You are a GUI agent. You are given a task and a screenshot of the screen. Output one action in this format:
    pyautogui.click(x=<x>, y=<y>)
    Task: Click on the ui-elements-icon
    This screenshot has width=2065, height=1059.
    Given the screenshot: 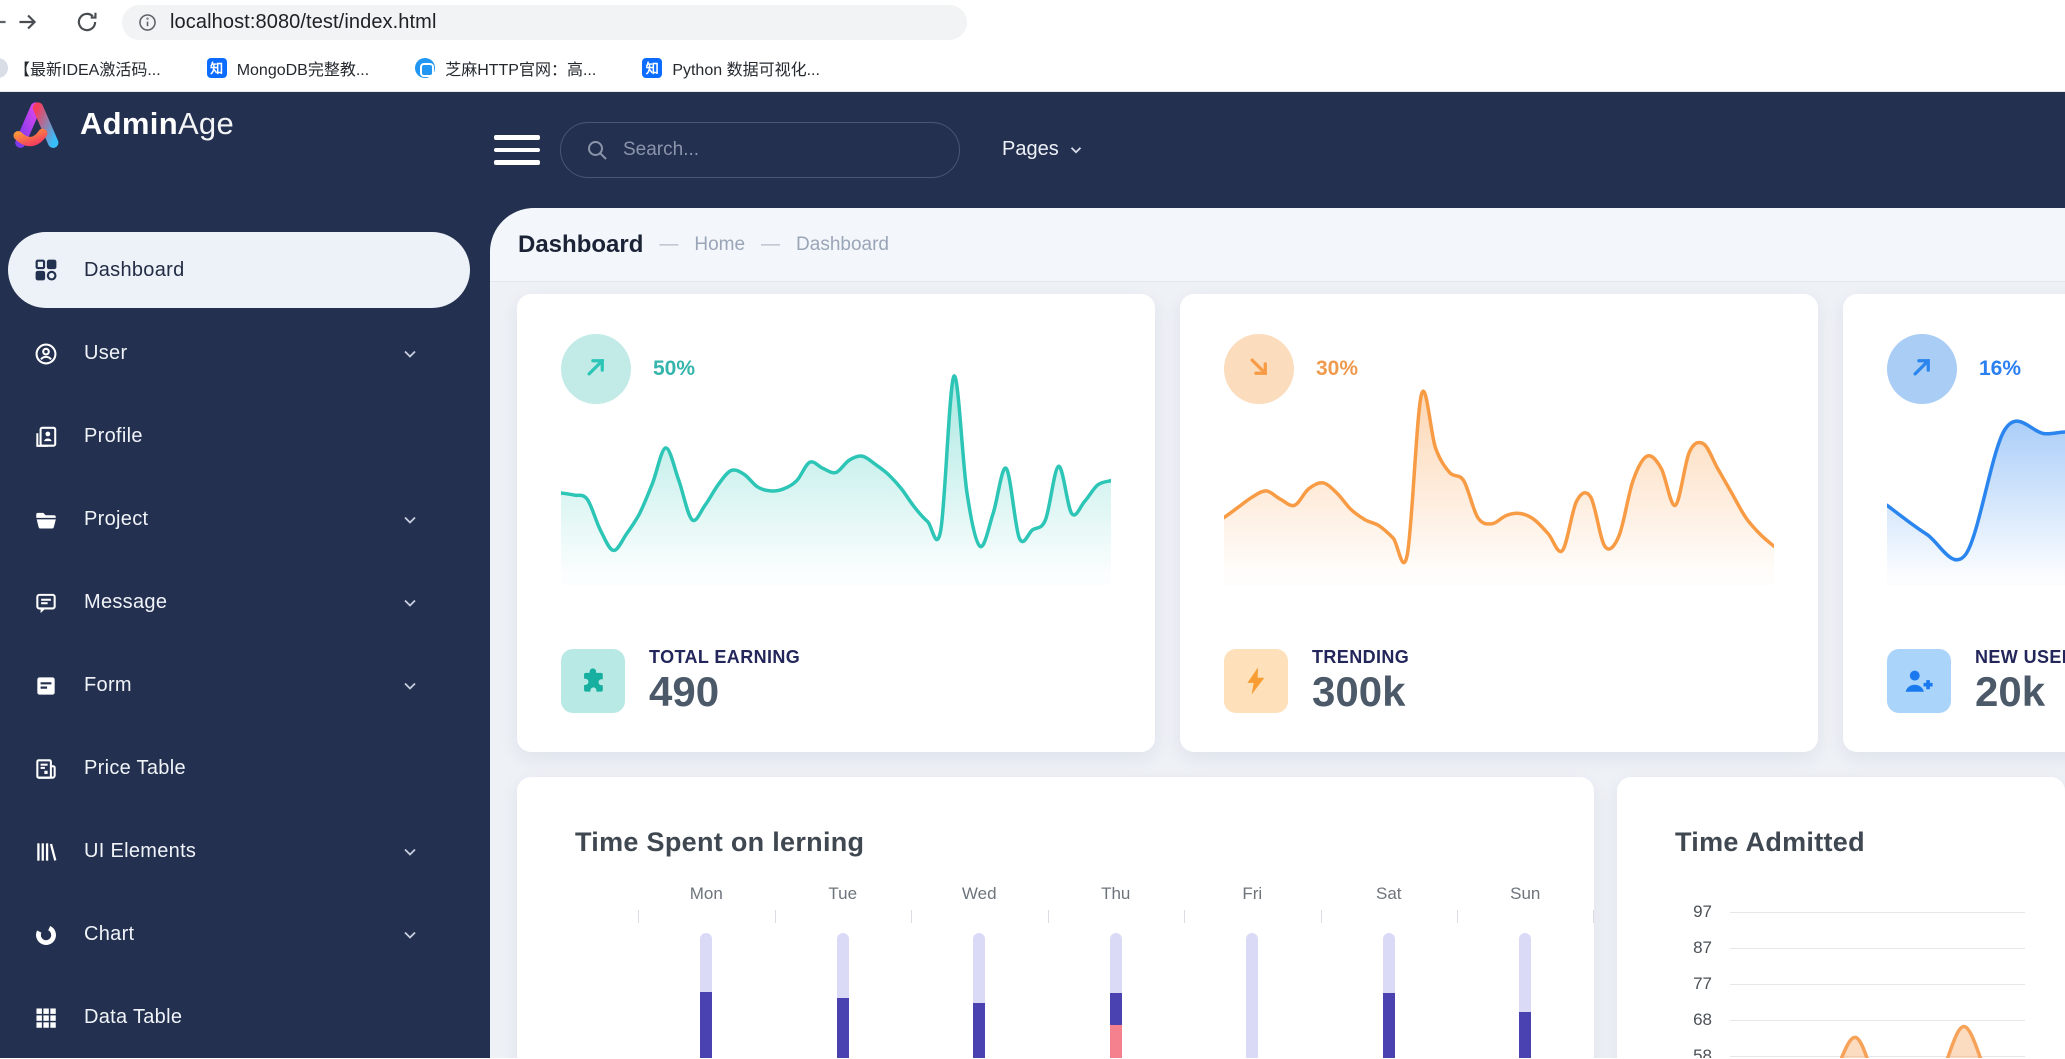 What is the action you would take?
    pyautogui.click(x=46, y=852)
    